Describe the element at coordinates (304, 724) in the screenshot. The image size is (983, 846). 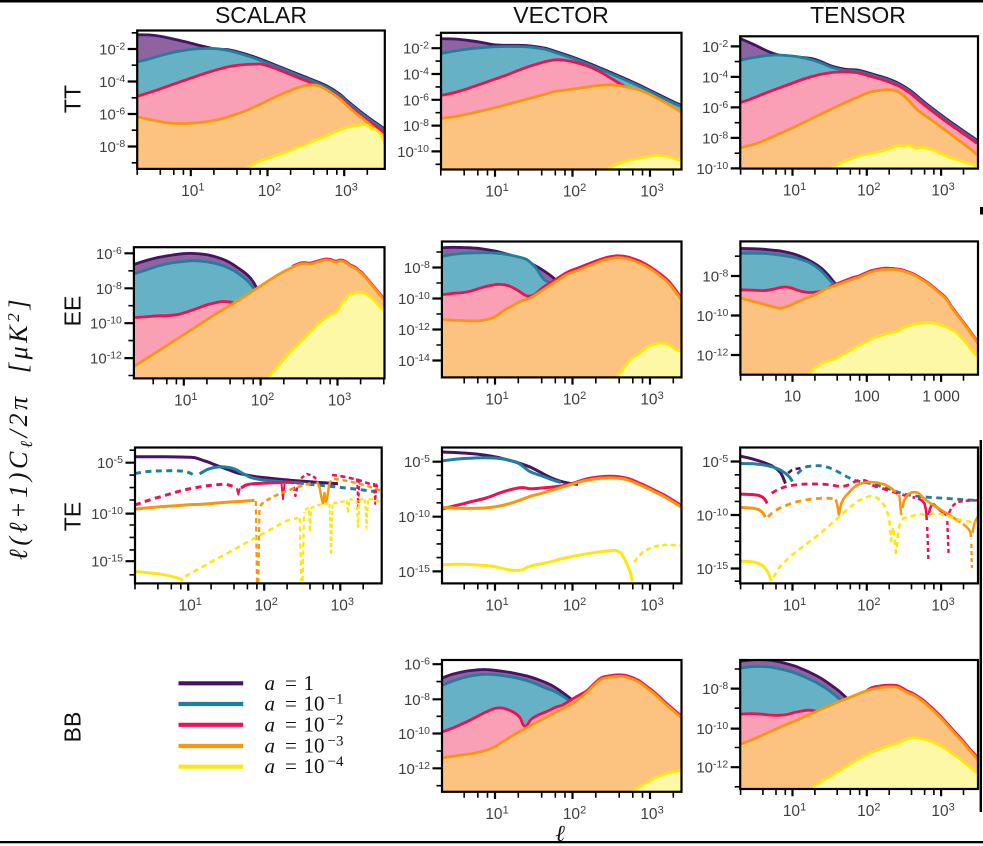
I see `svg-text:a=10−2: a = 10 −2` at that location.